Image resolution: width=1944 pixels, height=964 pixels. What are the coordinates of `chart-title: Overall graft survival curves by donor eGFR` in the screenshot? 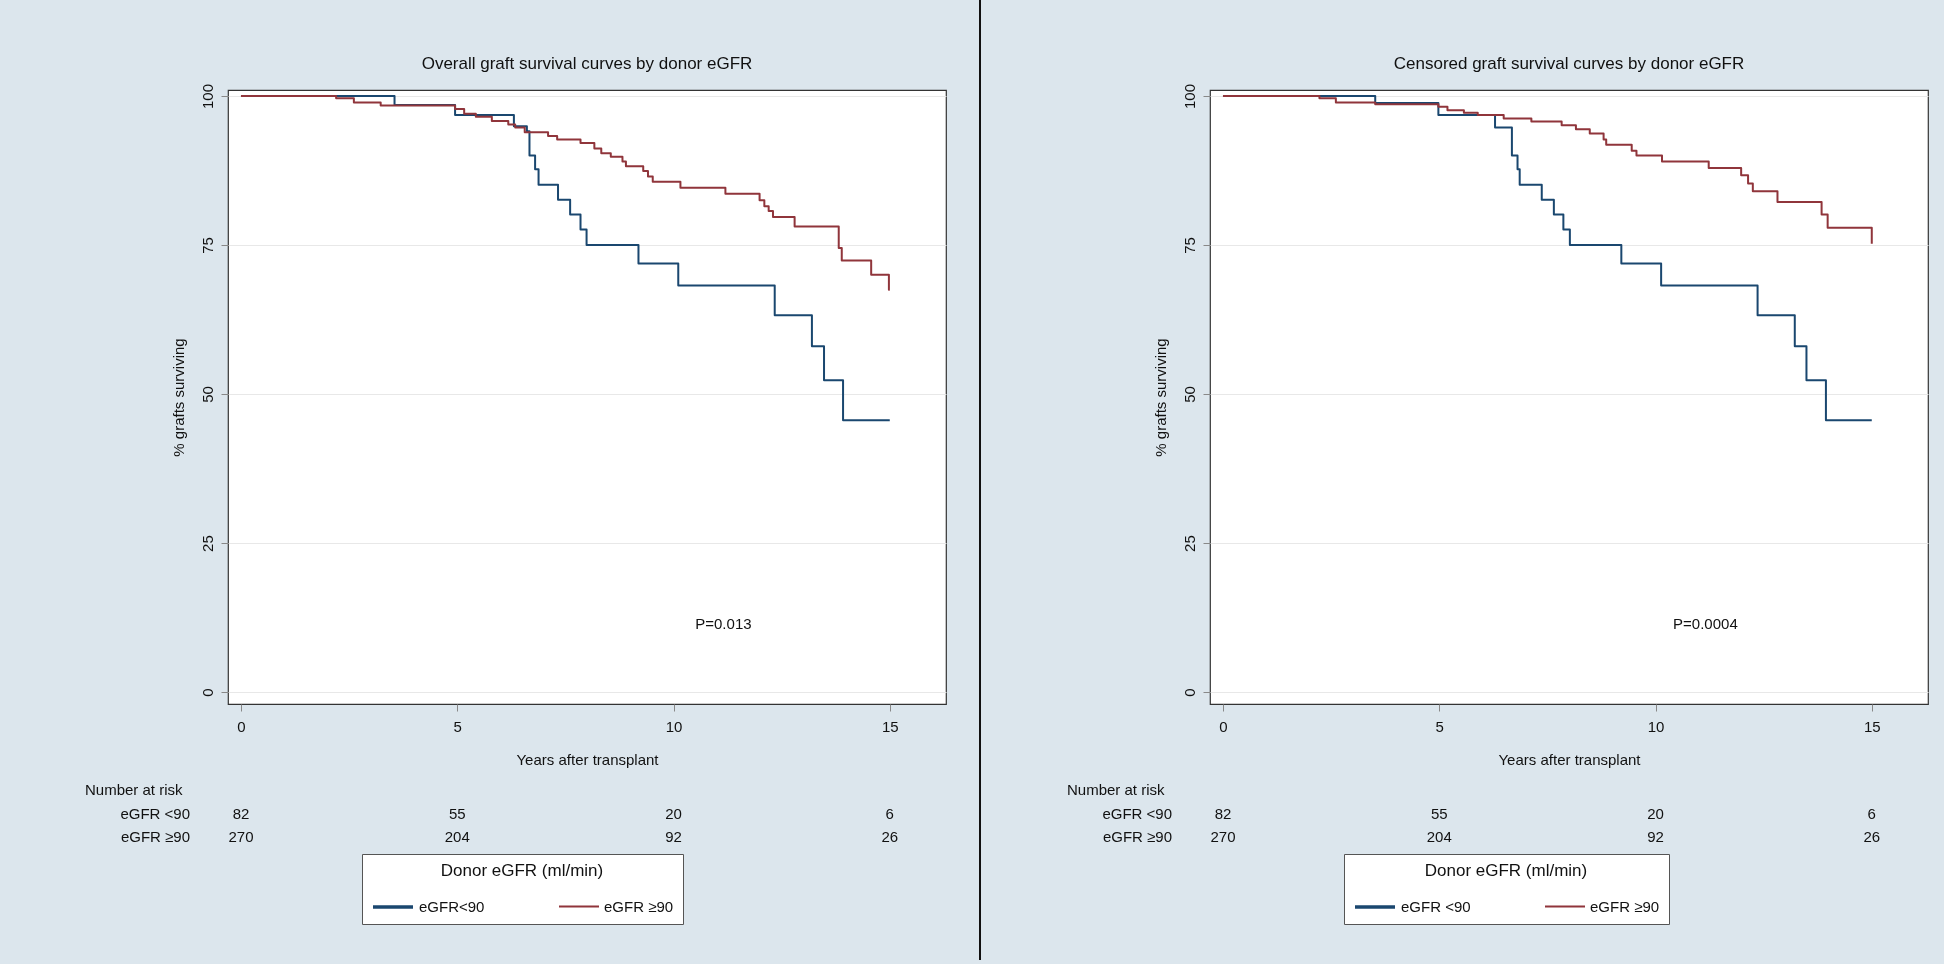 It's located at (587, 64).